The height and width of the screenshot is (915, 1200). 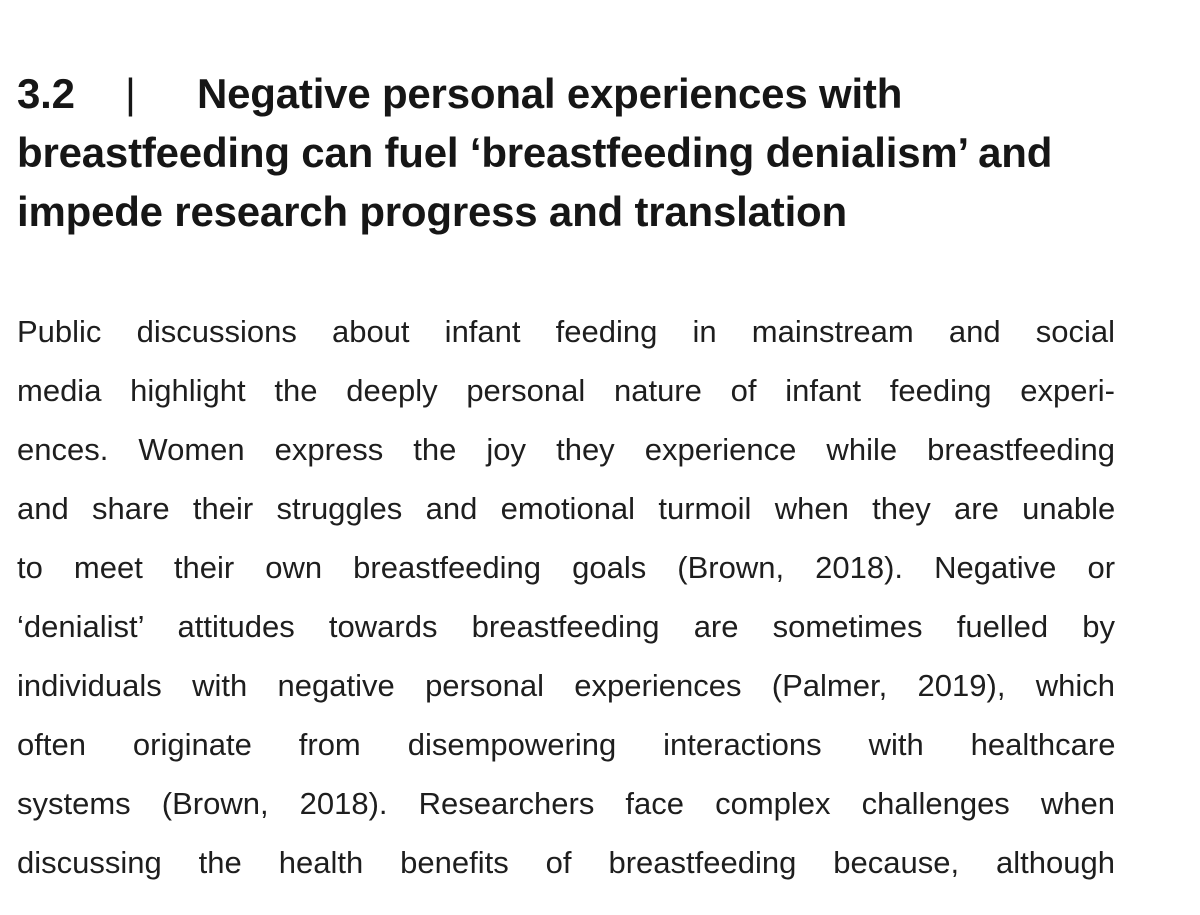 What do you see at coordinates (550, 93) in the screenshot?
I see `section-title-line-1: Negative personal experiences with` at bounding box center [550, 93].